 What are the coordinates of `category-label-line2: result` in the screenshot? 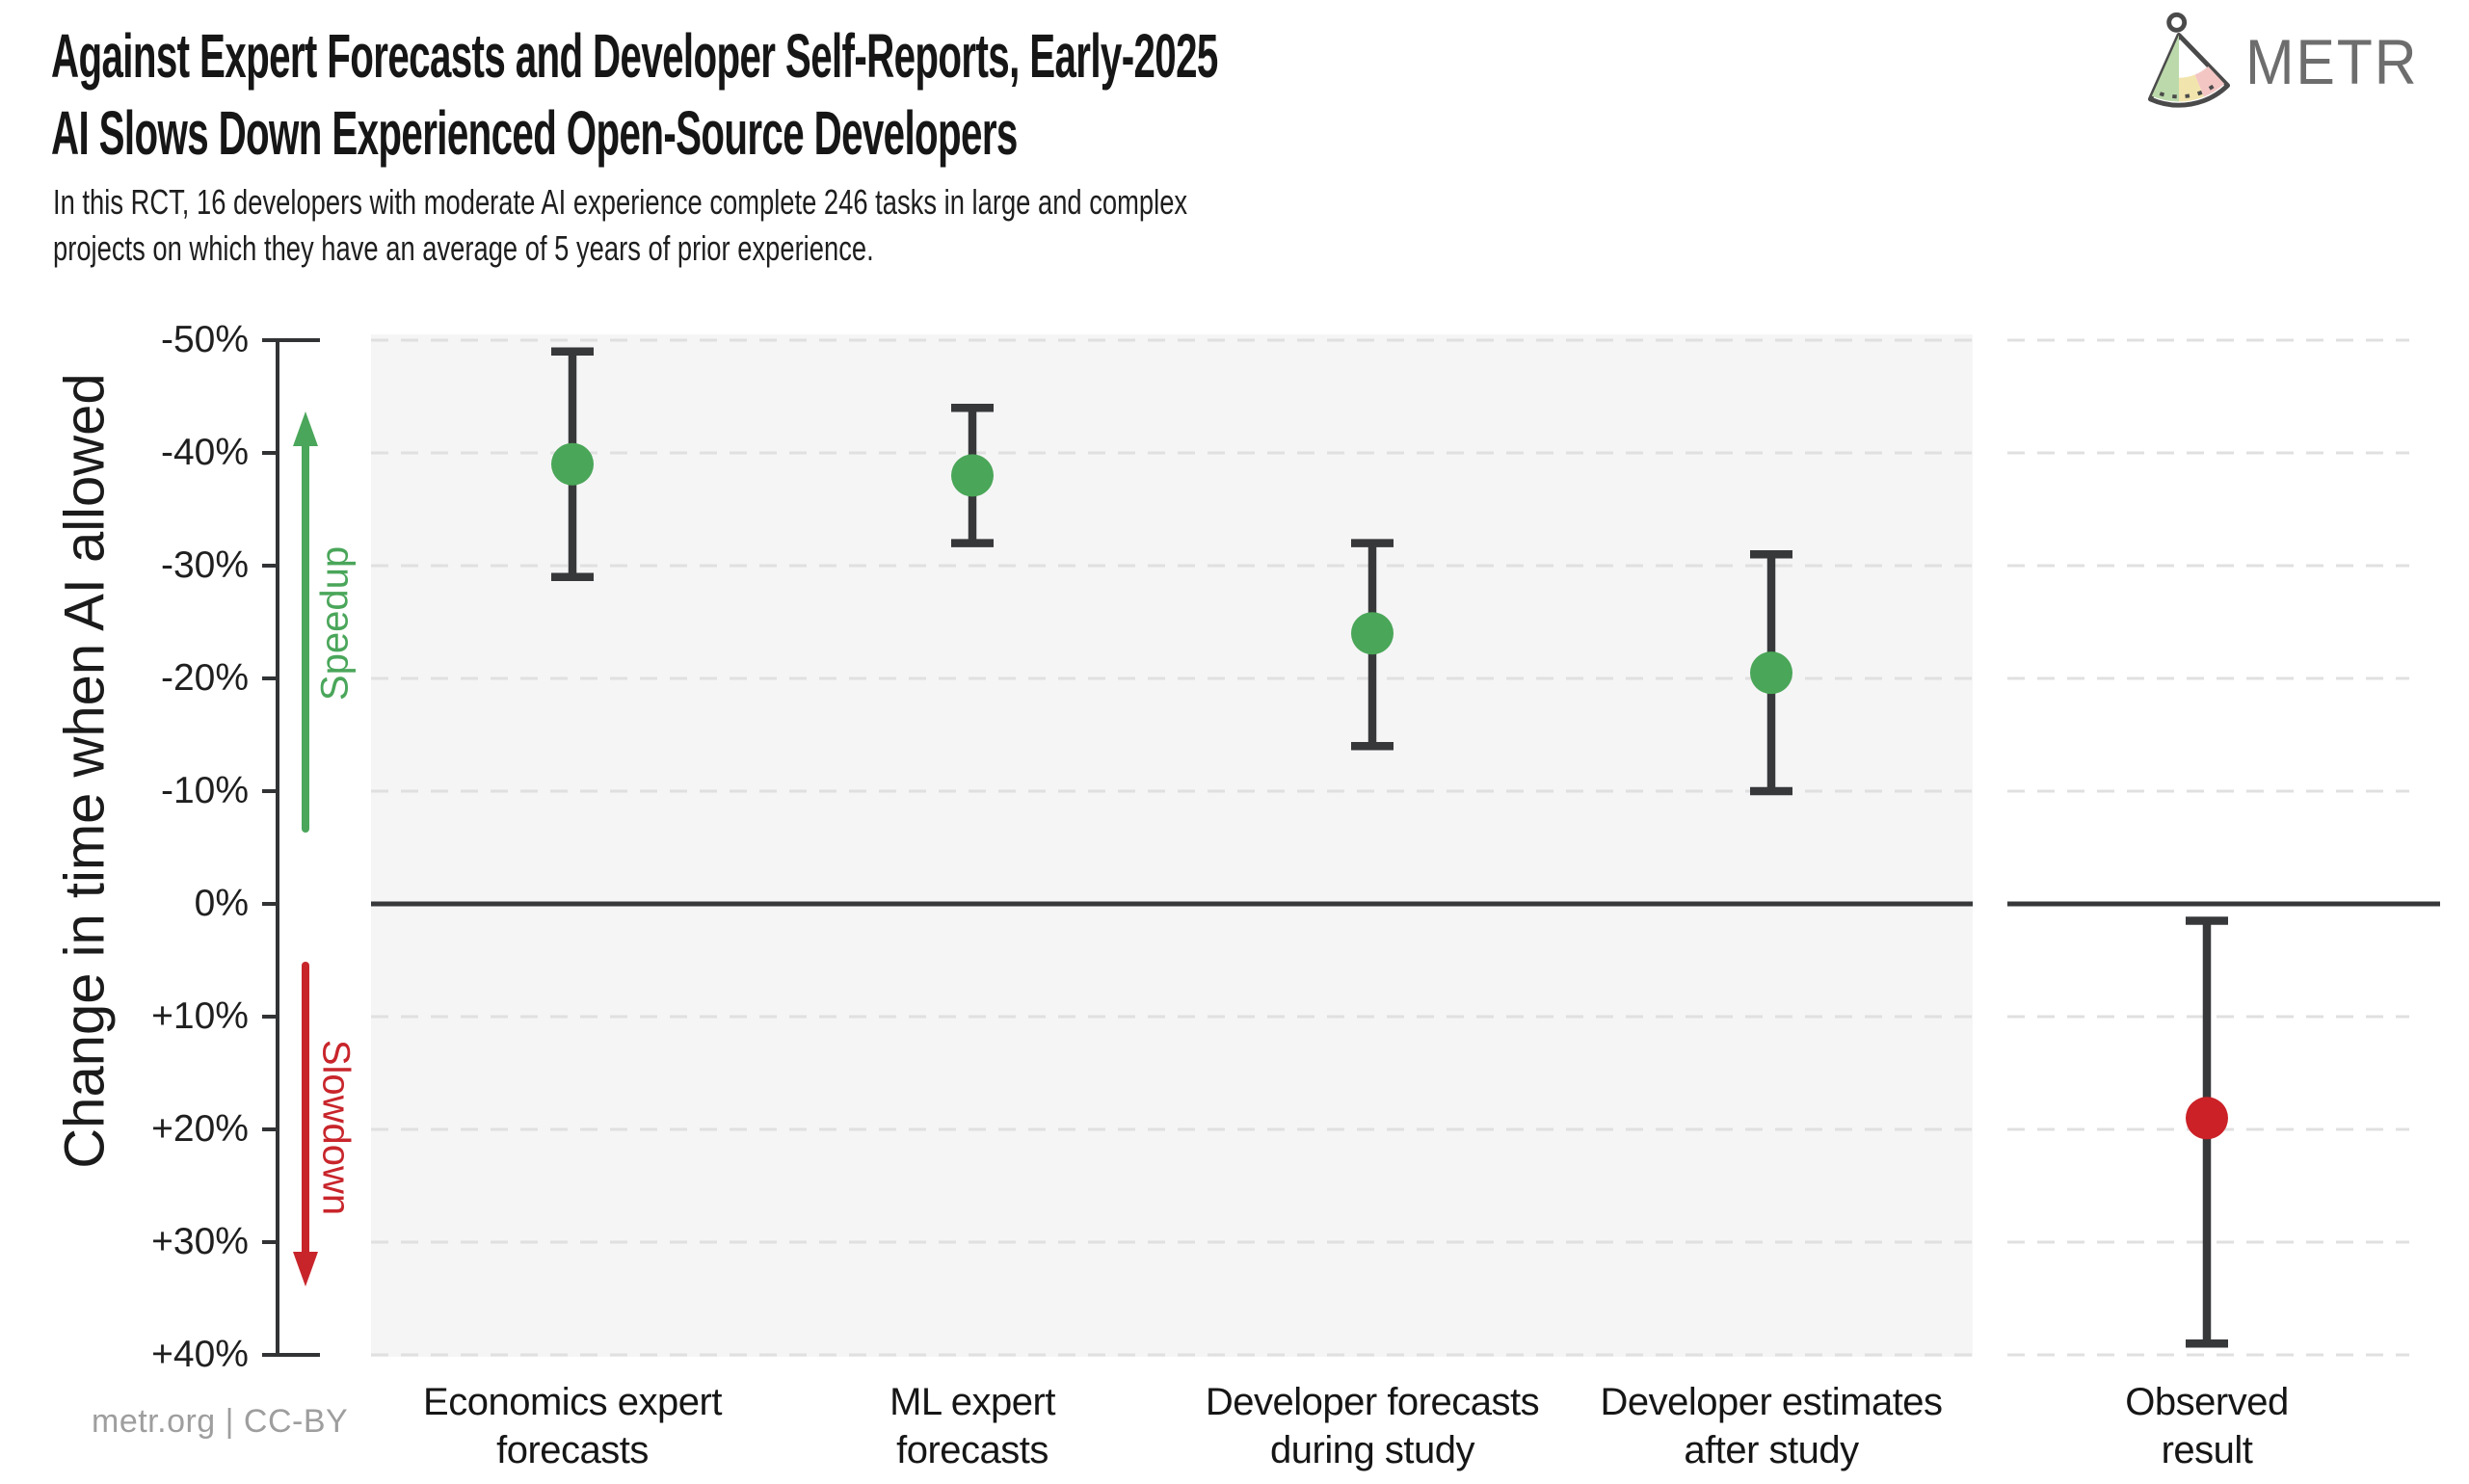 It's located at (2207, 1450).